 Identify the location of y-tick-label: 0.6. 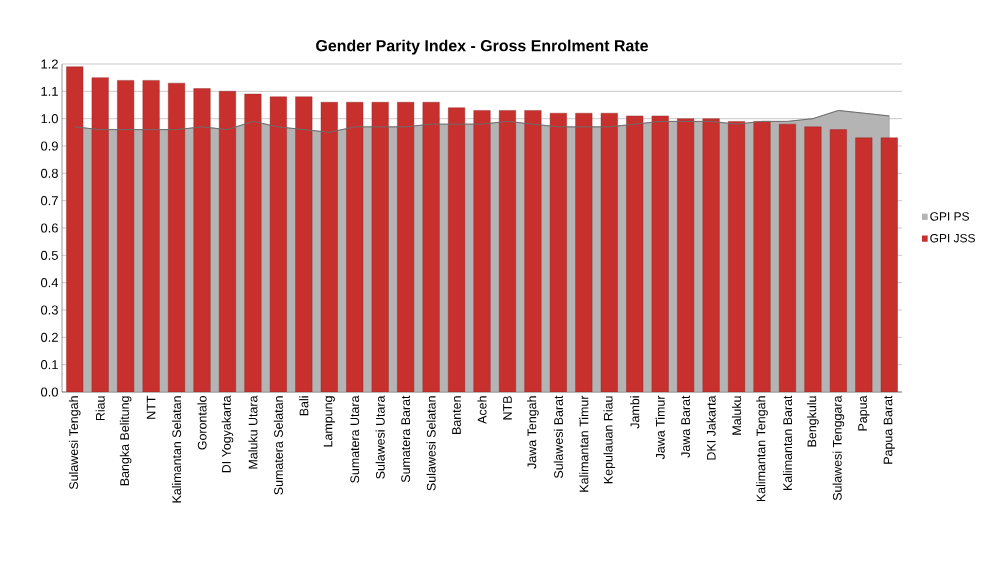
(49, 228).